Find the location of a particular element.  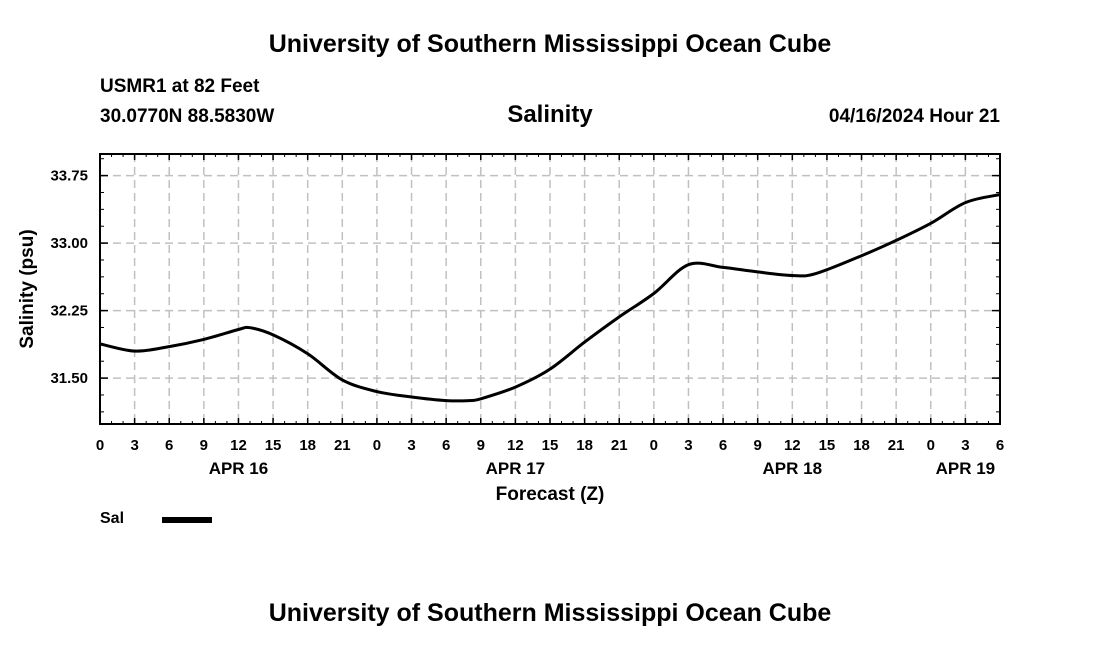

forecast-timestamp: 04/16/2024 Hour 21 is located at coordinates (914, 116).